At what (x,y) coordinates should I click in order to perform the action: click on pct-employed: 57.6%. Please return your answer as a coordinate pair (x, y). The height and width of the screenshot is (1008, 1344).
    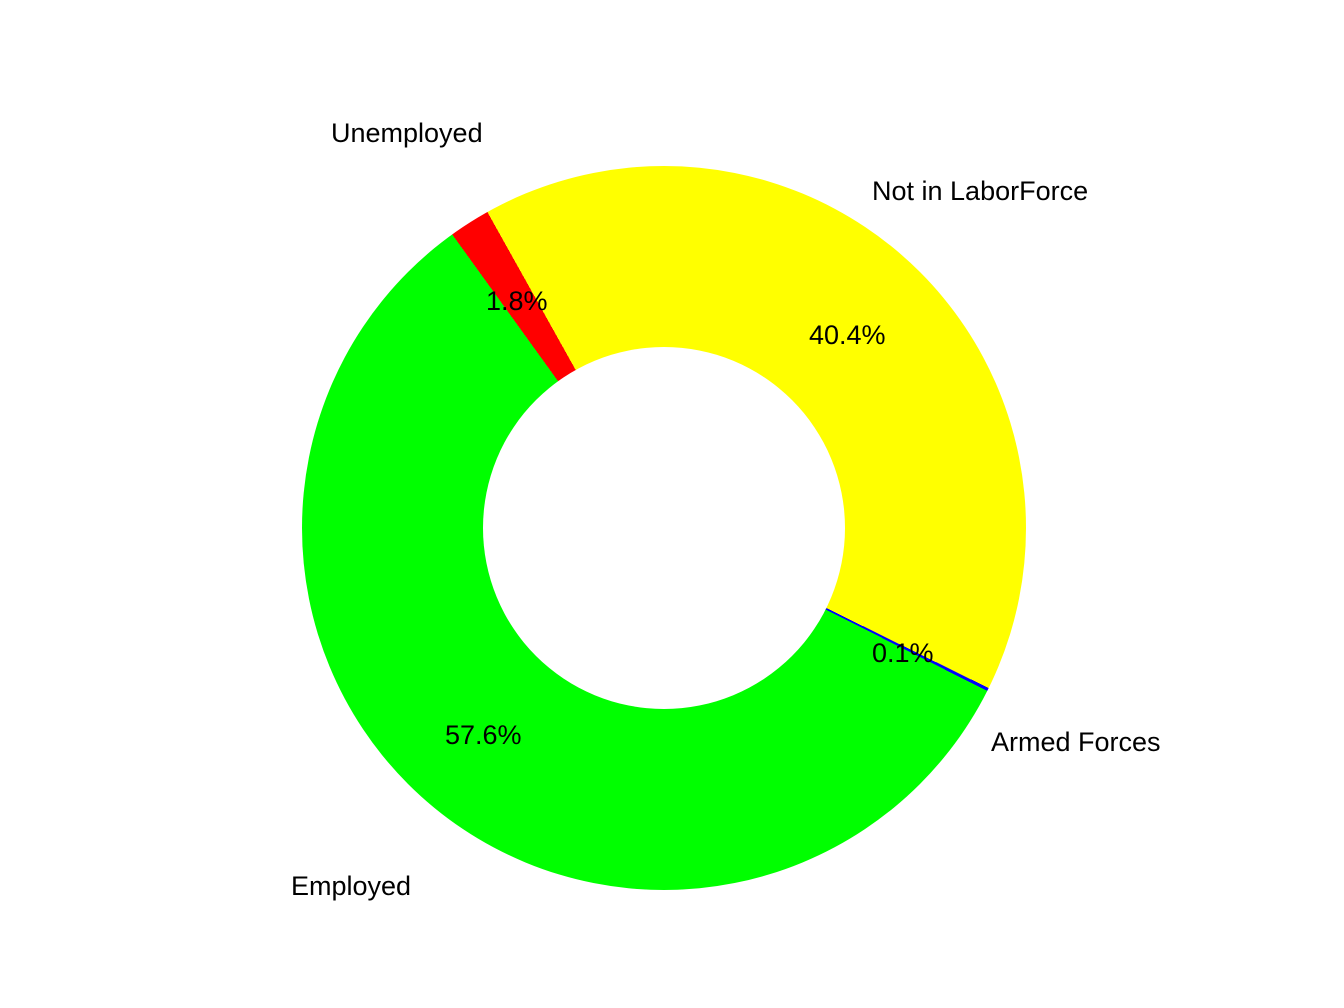
    Looking at the image, I should click on (483, 735).